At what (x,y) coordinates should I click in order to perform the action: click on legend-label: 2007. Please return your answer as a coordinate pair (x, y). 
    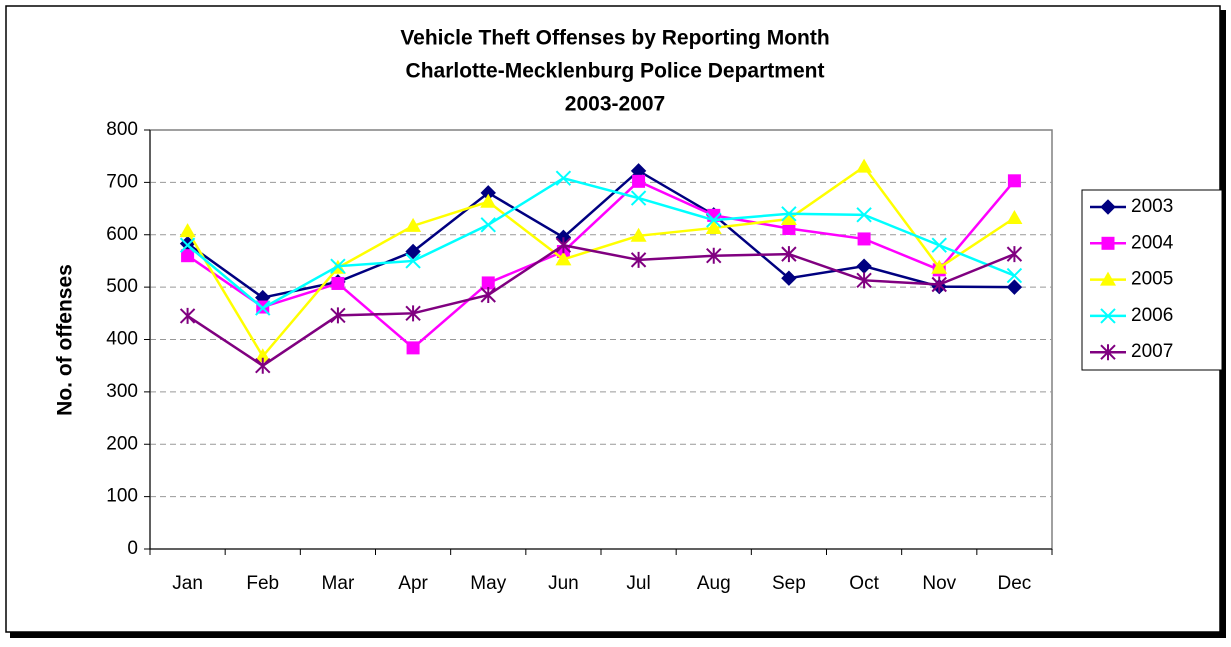
    Looking at the image, I should click on (1152, 351).